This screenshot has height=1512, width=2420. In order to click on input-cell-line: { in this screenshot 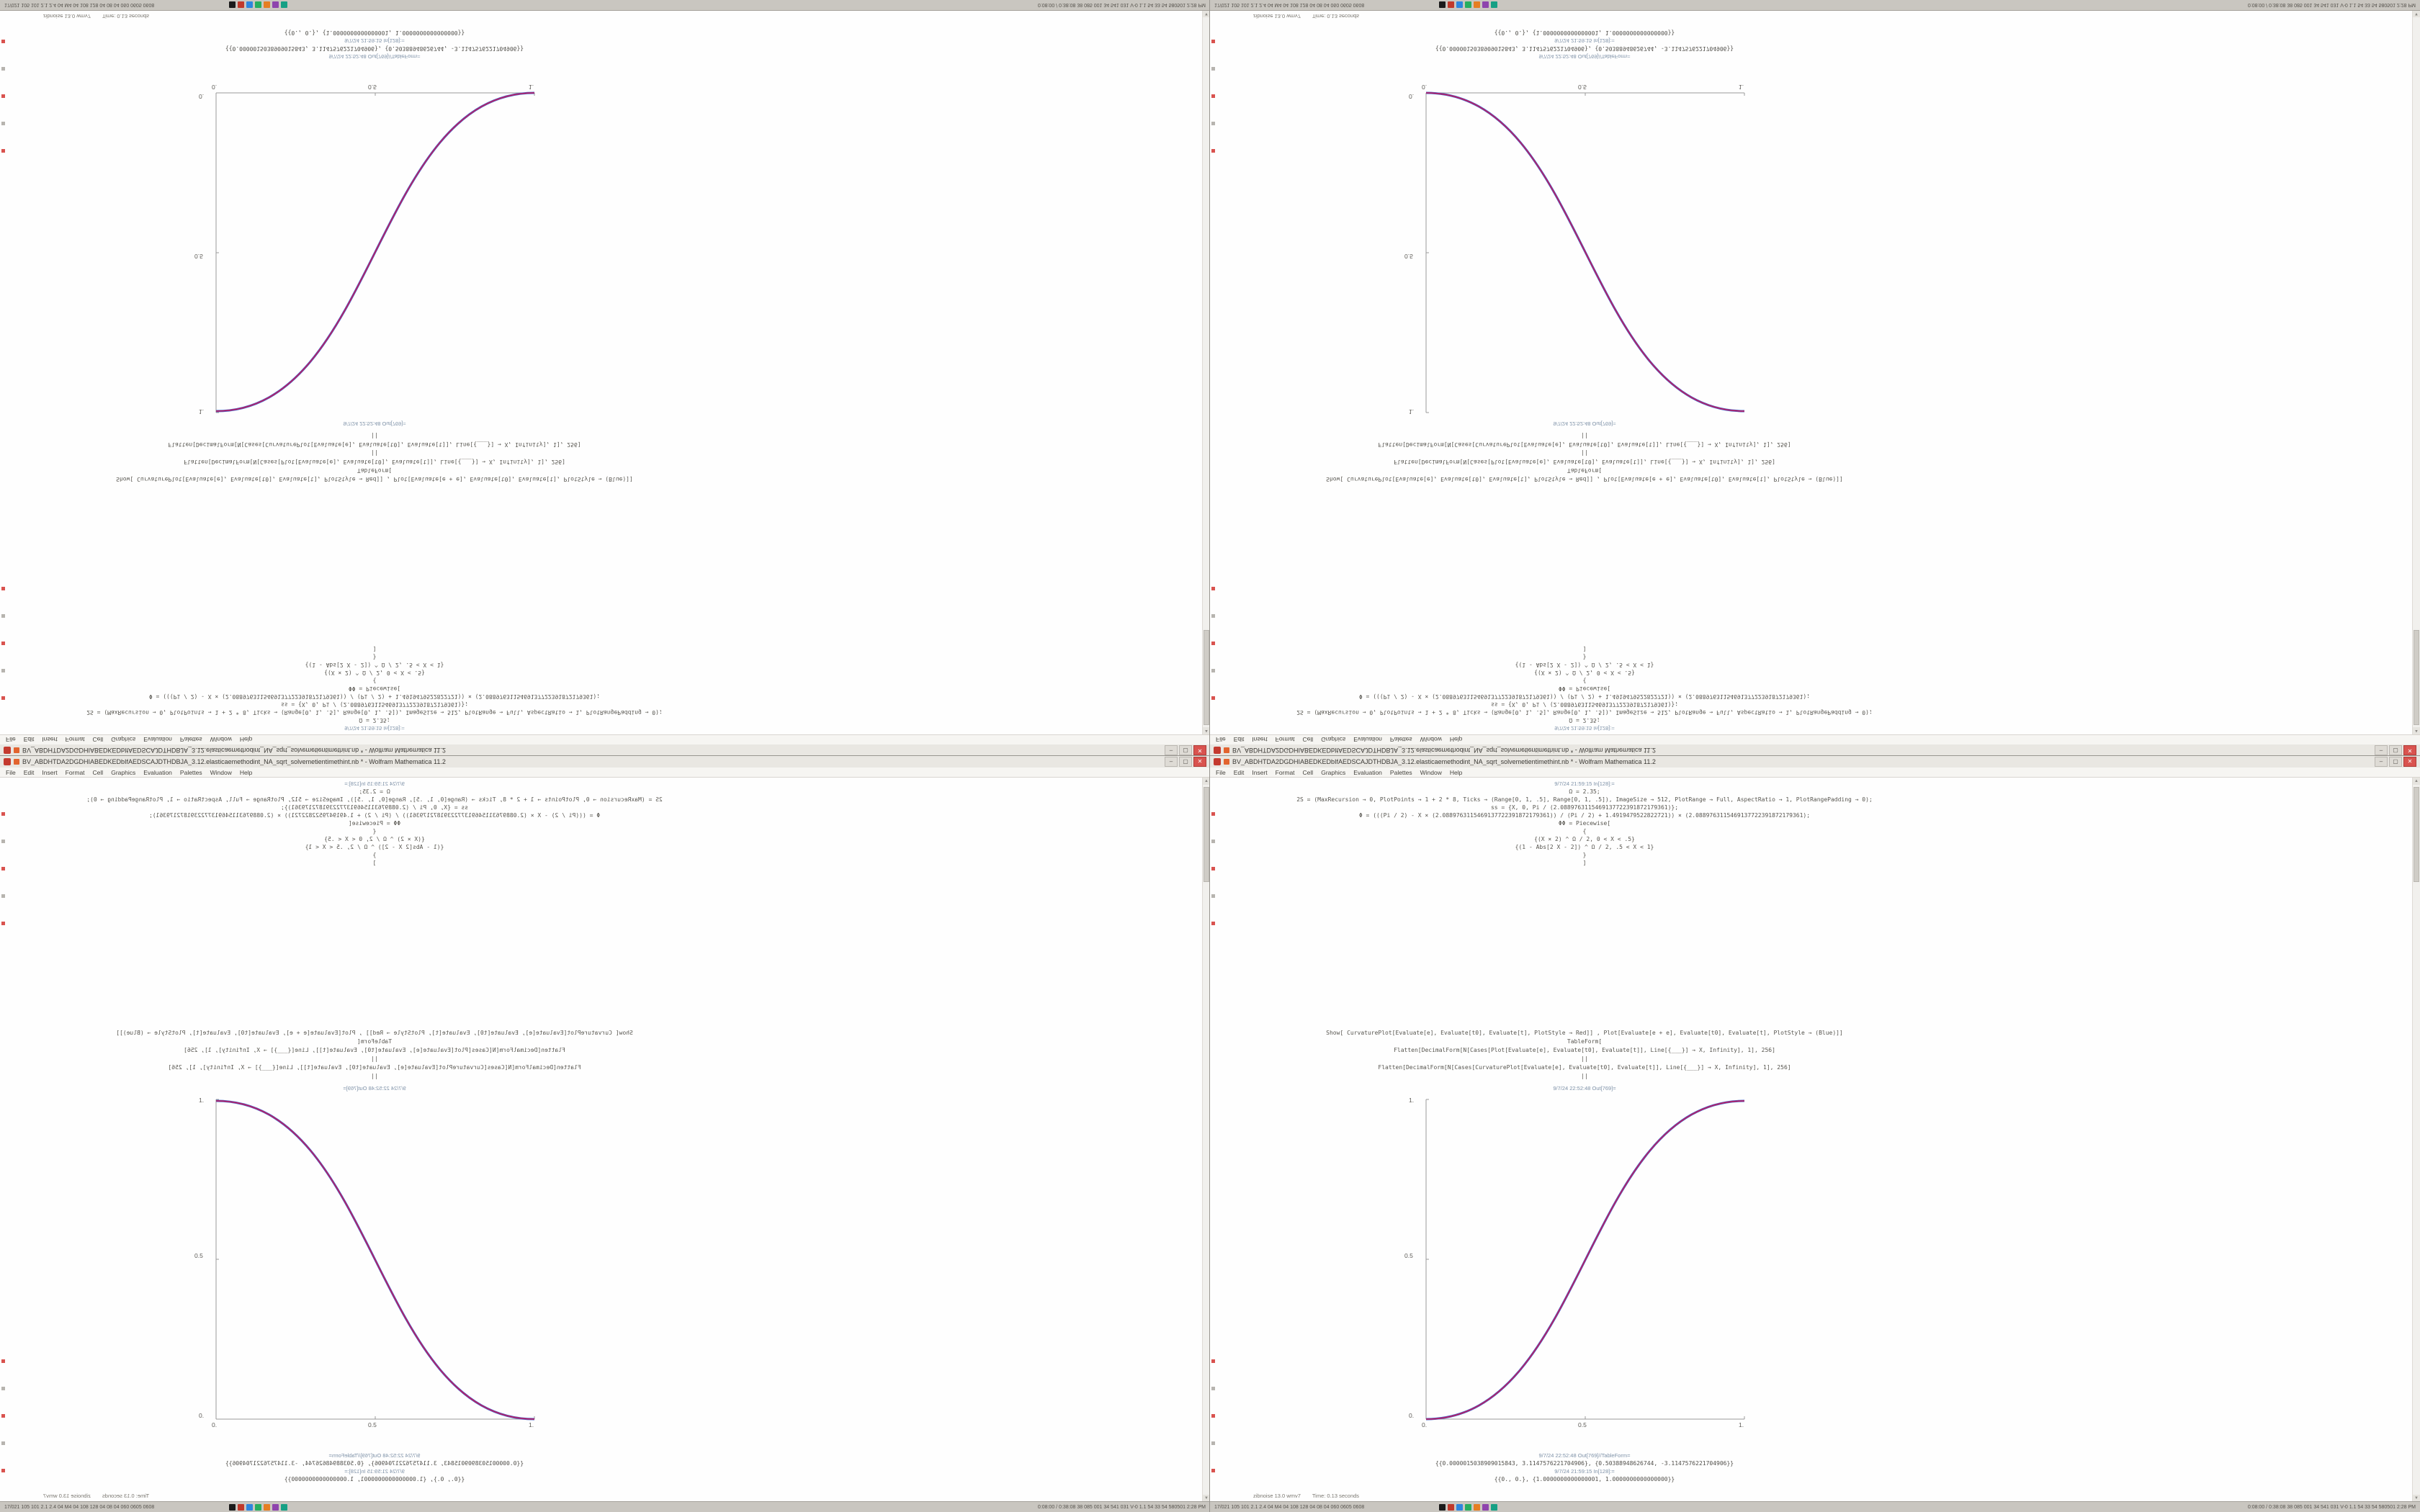, I will do `click(375, 831)`.